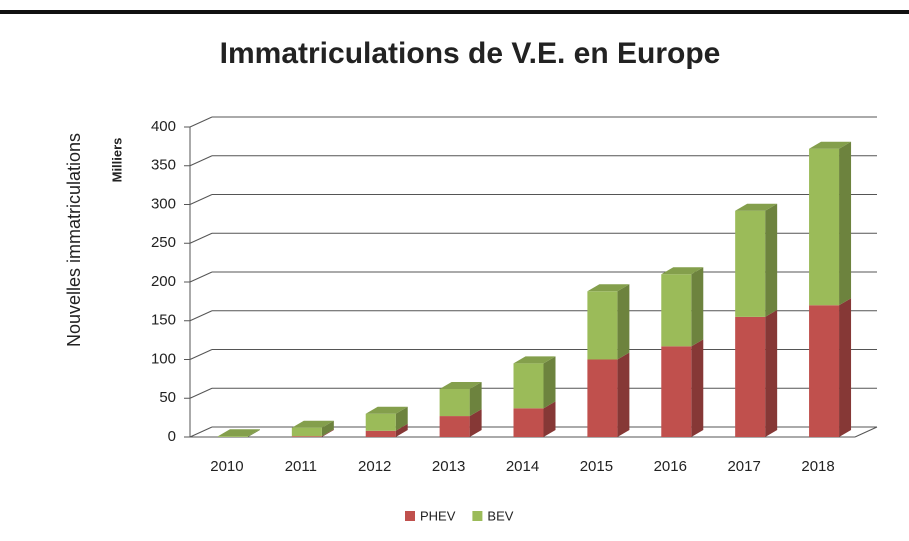 This screenshot has height=541, width=909. Describe the element at coordinates (500, 515) in the screenshot. I see `legend-label: BEV` at that location.